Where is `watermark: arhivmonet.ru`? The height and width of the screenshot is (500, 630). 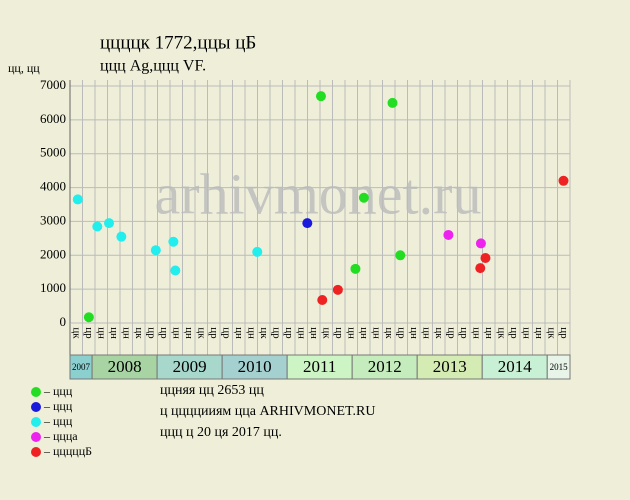 watermark: arhivmonet.ru is located at coordinates (318, 193).